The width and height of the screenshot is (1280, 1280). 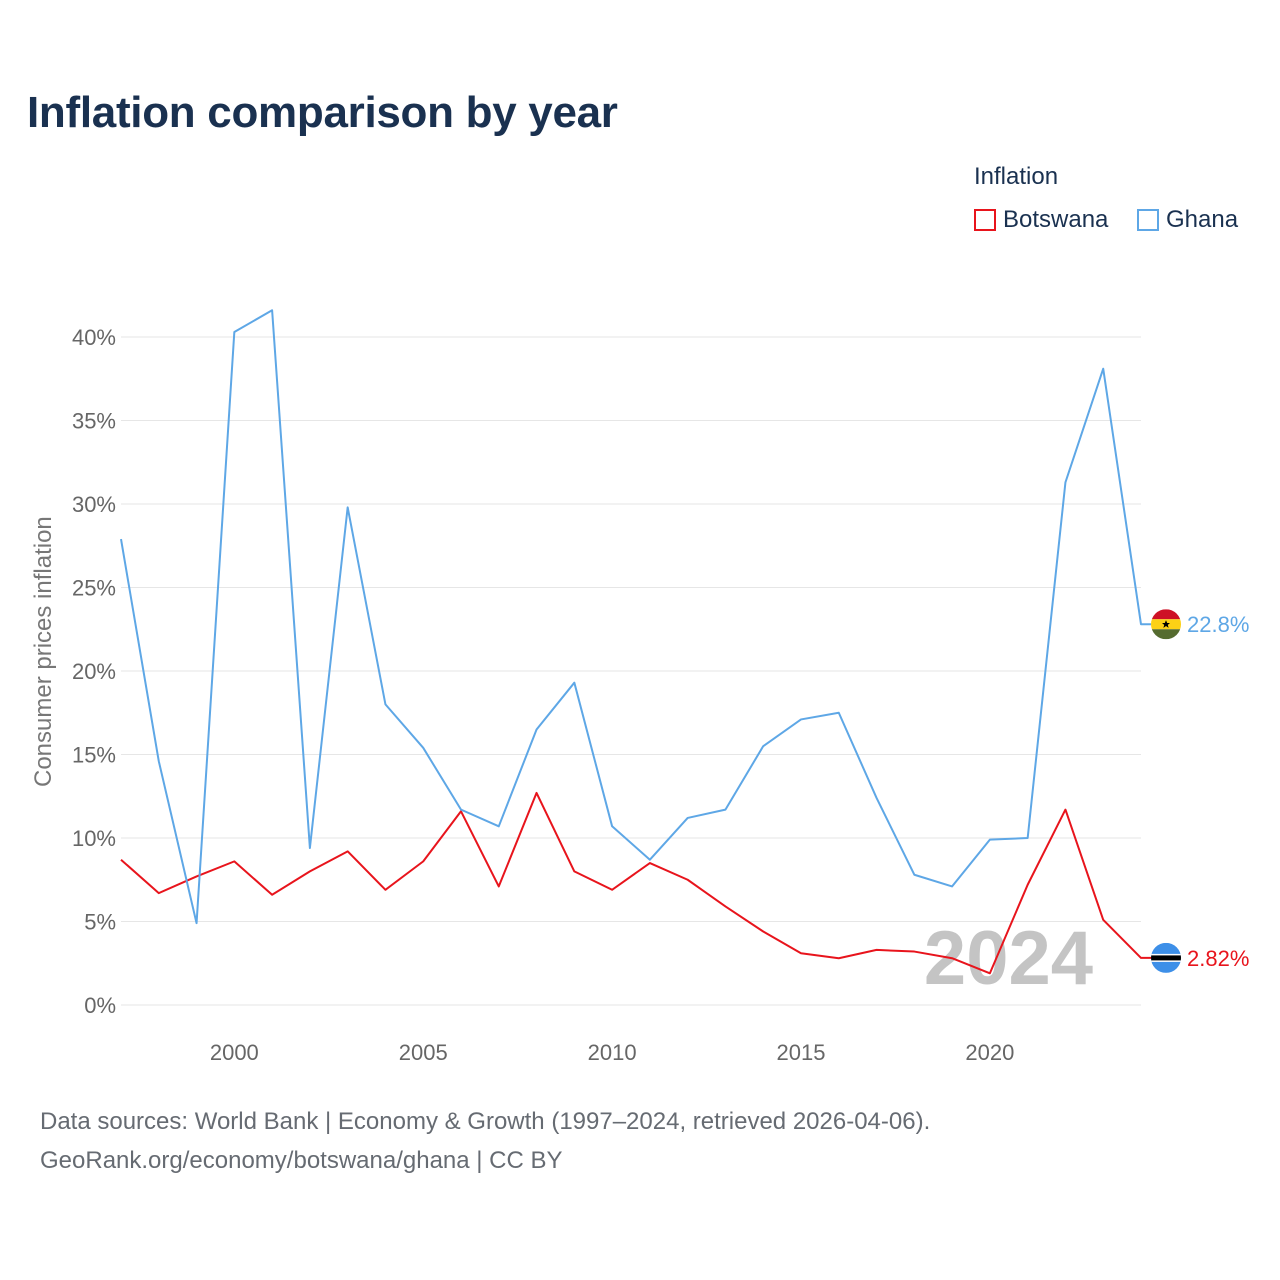 I want to click on legend-item-ghana: Ghana, so click(x=1187, y=220).